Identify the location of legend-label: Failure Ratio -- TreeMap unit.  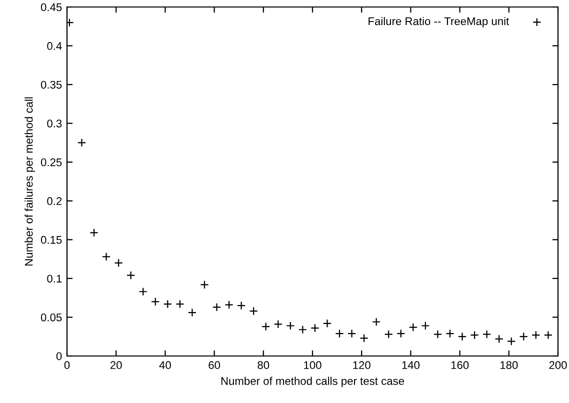
(439, 22).